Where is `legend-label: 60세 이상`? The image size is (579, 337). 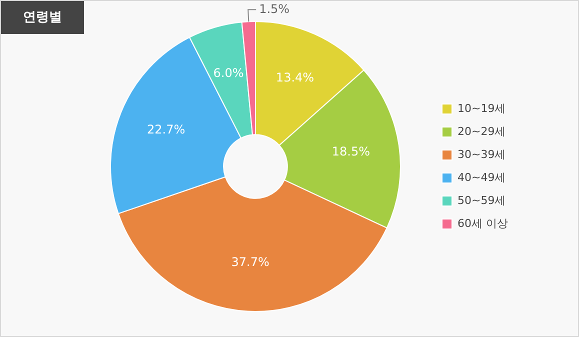 legend-label: 60세 이상 is located at coordinates (483, 223).